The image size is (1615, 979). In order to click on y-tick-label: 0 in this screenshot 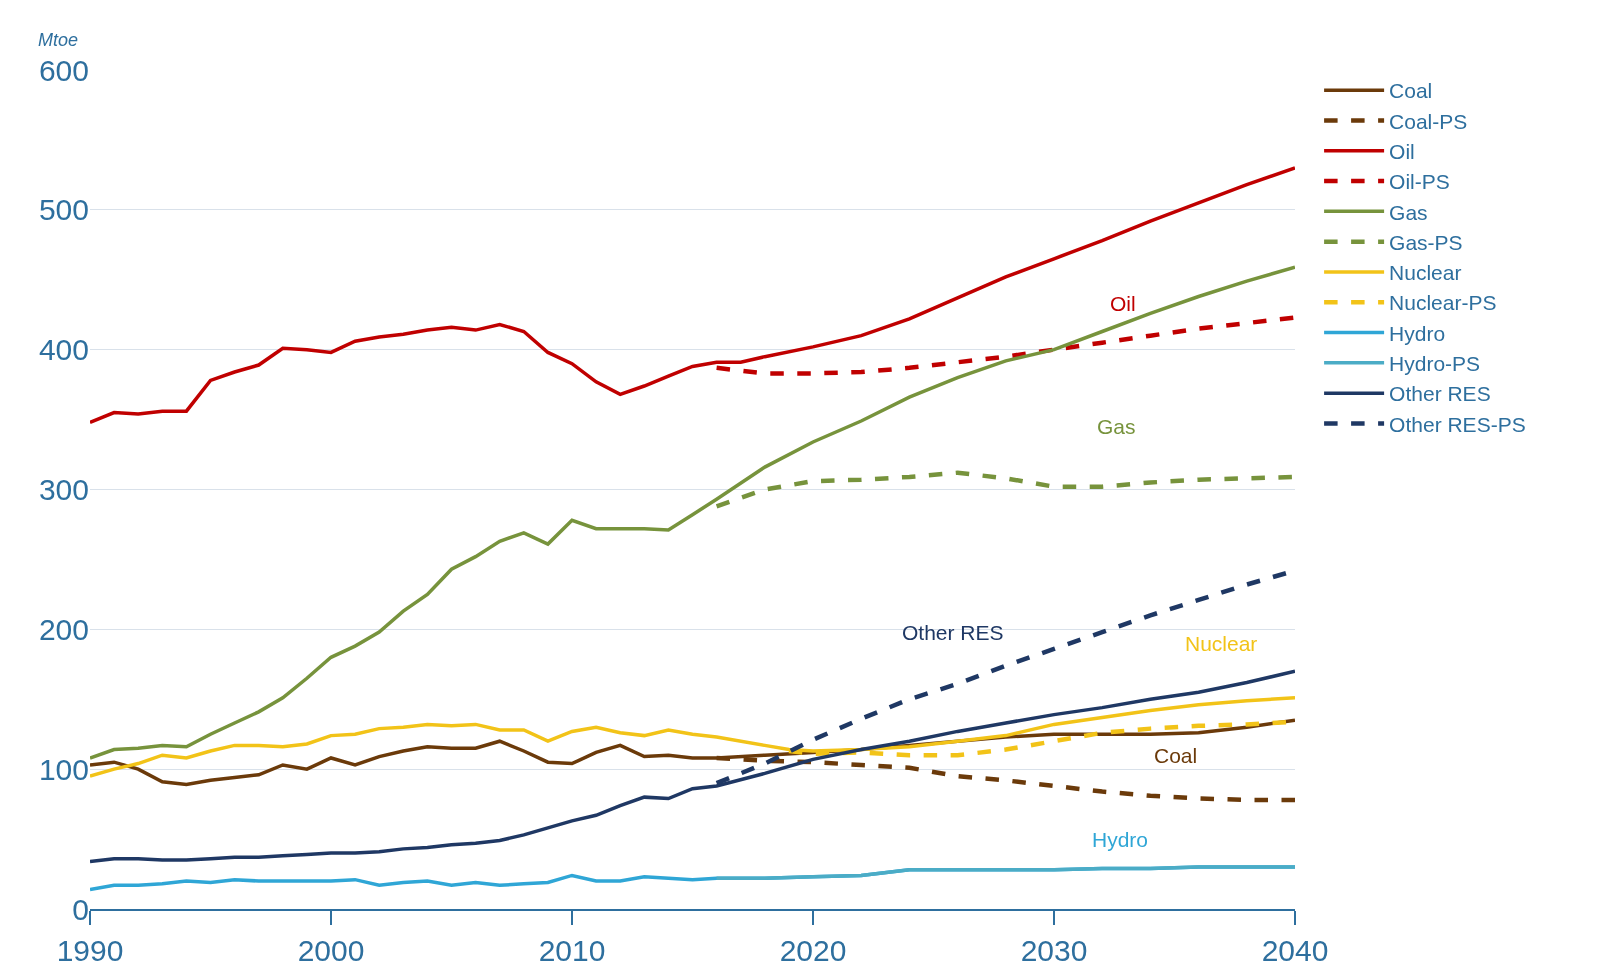, I will do `click(80, 909)`.